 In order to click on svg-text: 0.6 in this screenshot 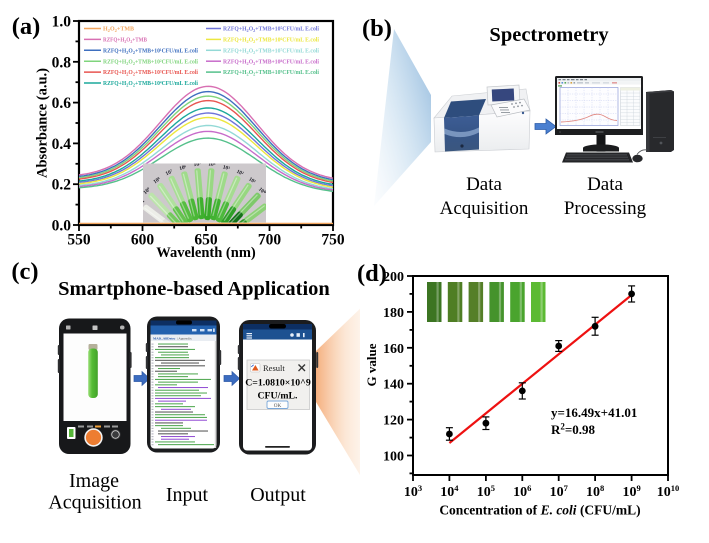, I will do `click(62, 103)`.